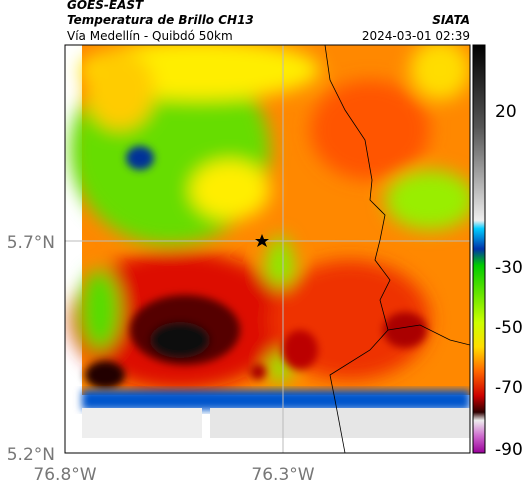 Image resolution: width=526 pixels, height=491 pixels. I want to click on colorbar, so click(479, 249).